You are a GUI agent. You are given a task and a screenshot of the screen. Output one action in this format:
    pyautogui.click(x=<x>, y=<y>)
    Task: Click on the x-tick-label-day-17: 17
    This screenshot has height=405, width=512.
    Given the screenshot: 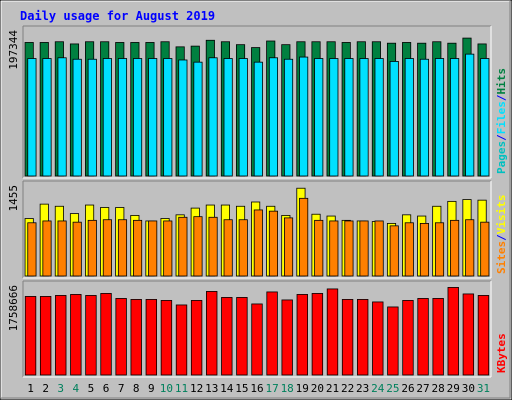 What is the action you would take?
    pyautogui.click(x=271, y=388)
    